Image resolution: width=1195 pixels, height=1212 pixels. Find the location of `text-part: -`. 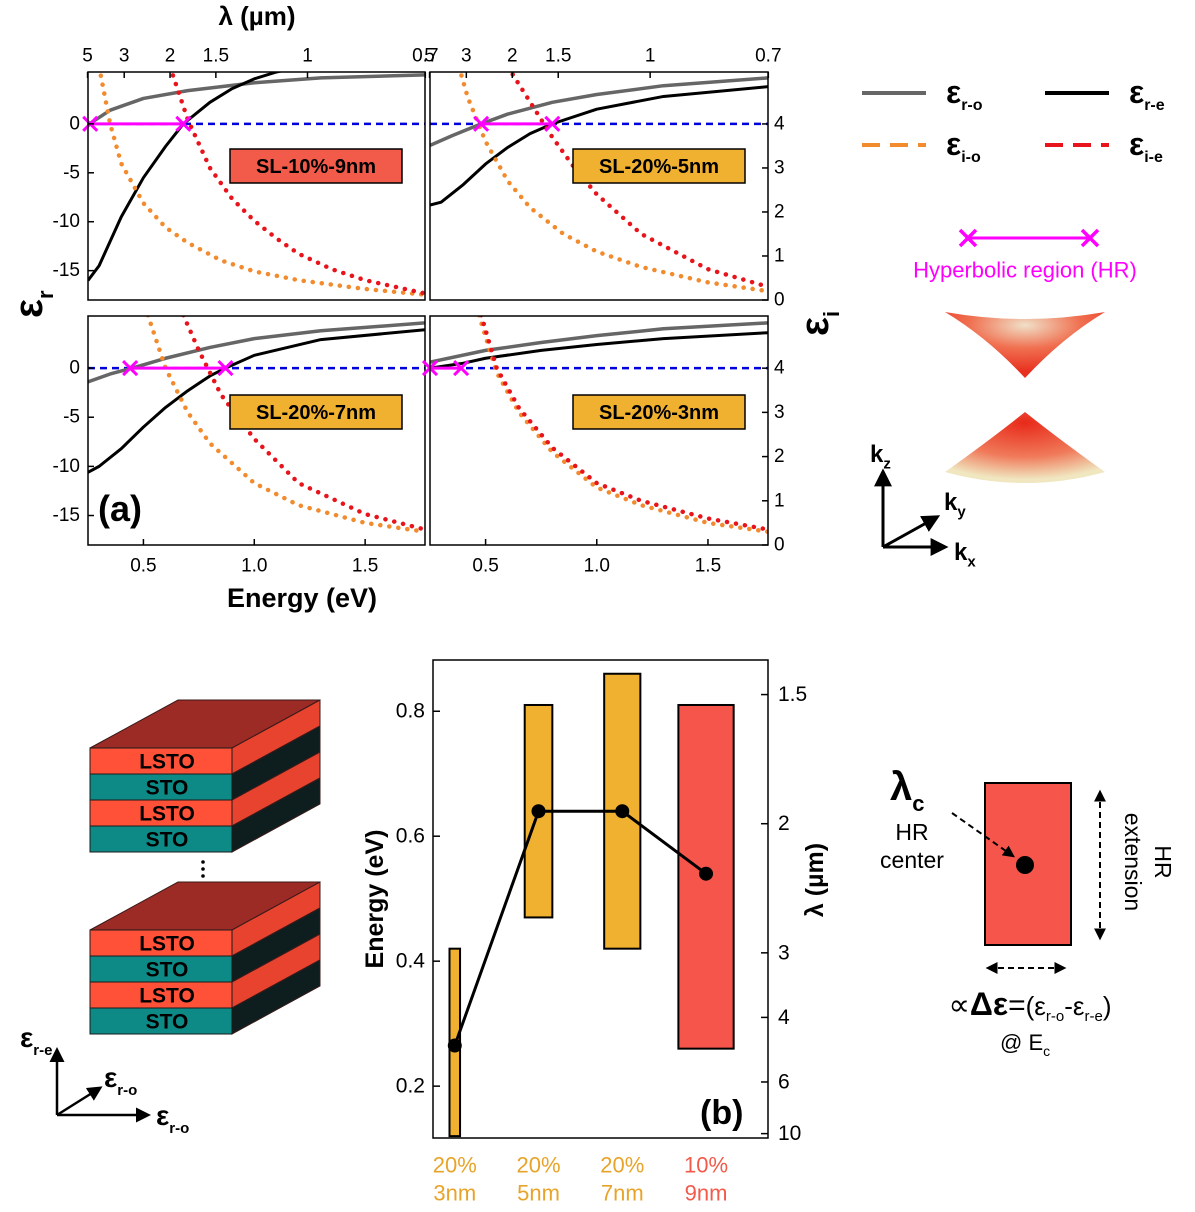

text-part: - is located at coordinates (1068, 1006).